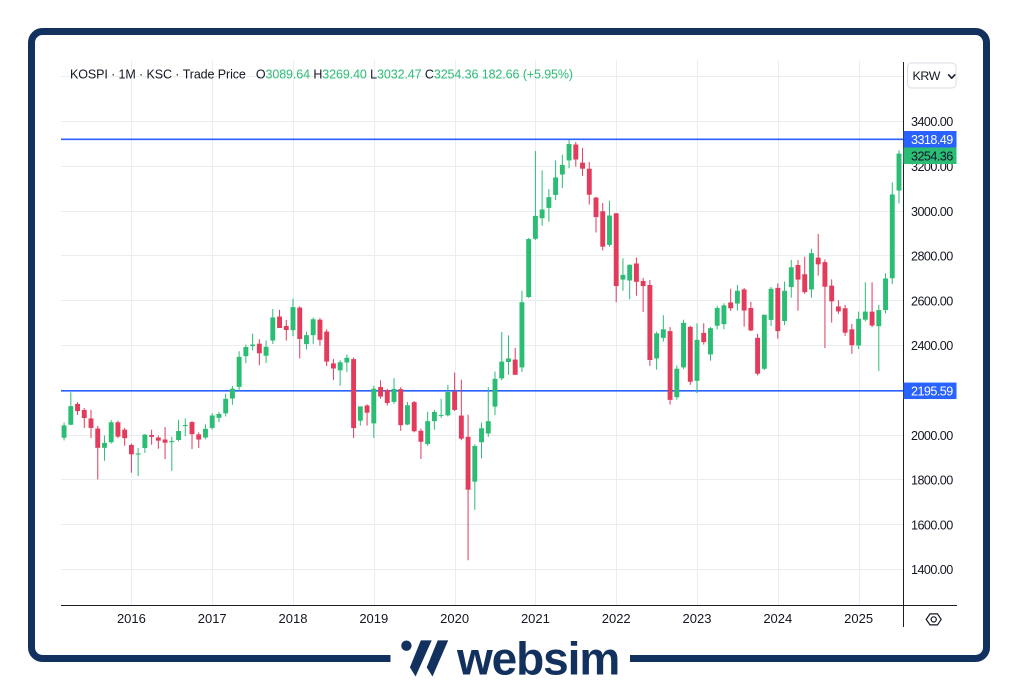  I want to click on svg-text: 2025, so click(858, 618).